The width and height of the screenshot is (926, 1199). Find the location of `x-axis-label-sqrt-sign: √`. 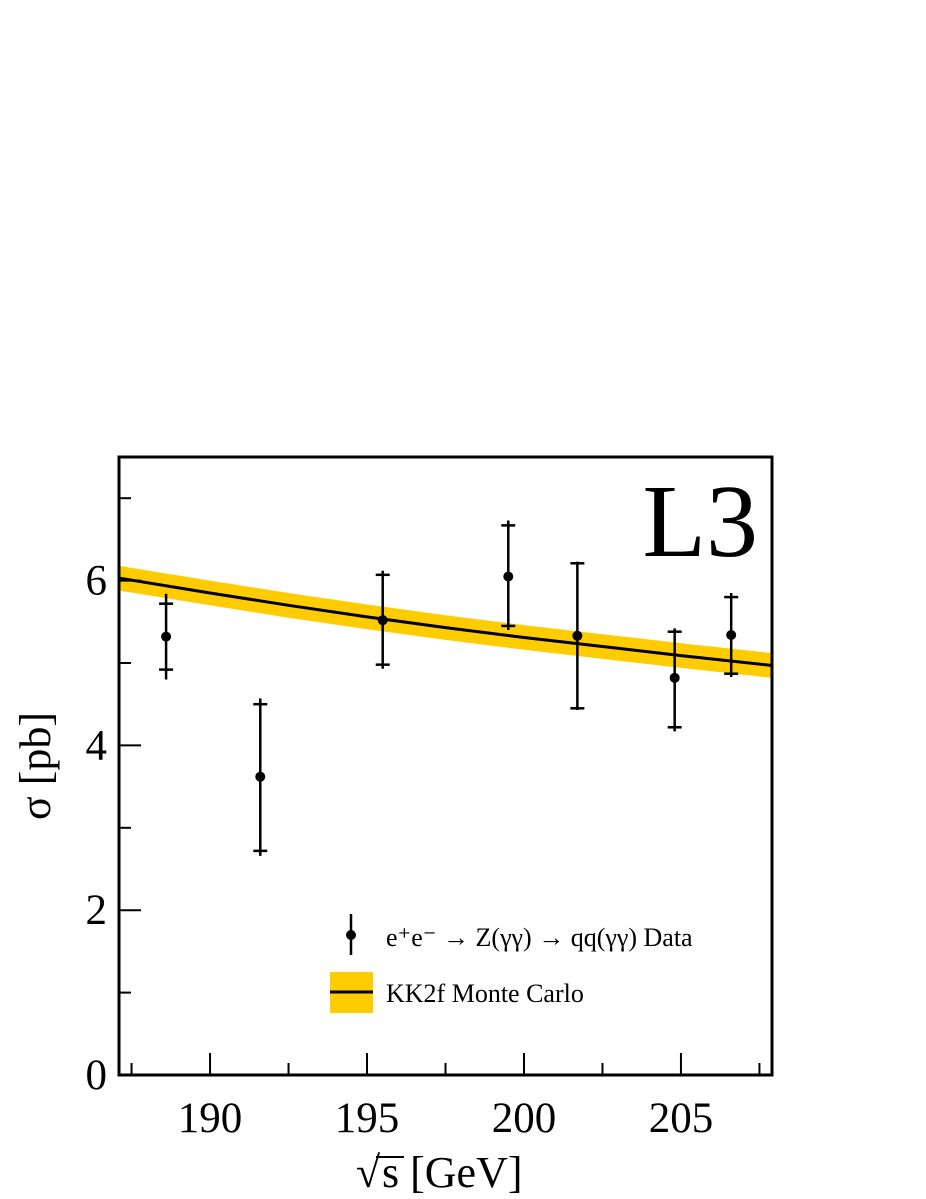

x-axis-label-sqrt-sign: √ is located at coordinates (368, 1172).